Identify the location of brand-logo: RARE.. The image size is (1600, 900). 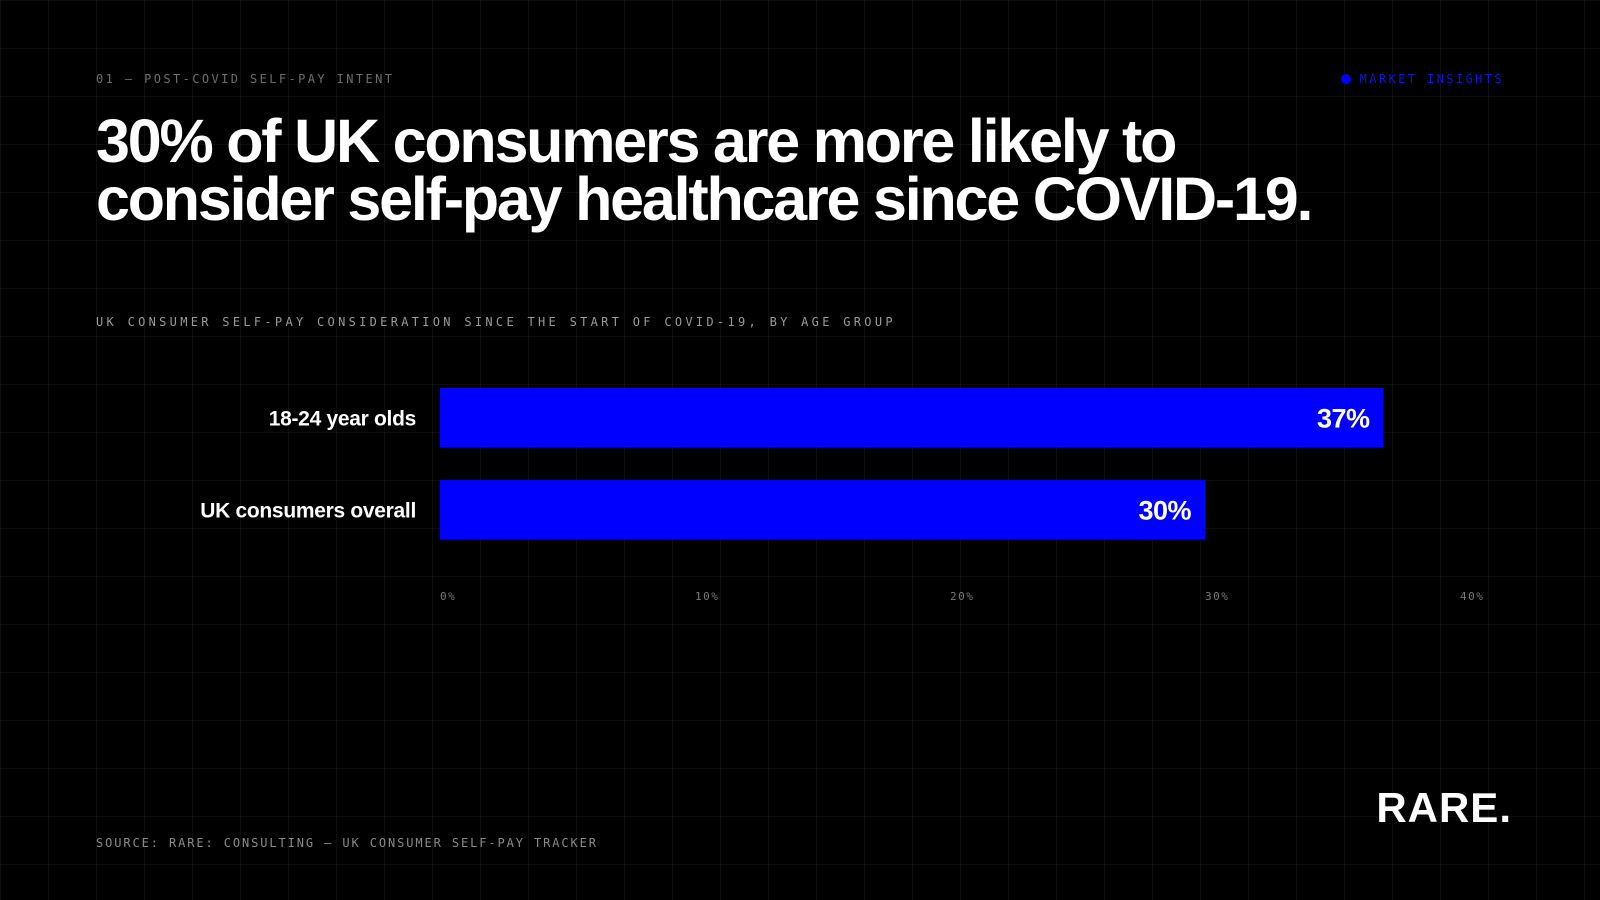
(1444, 807).